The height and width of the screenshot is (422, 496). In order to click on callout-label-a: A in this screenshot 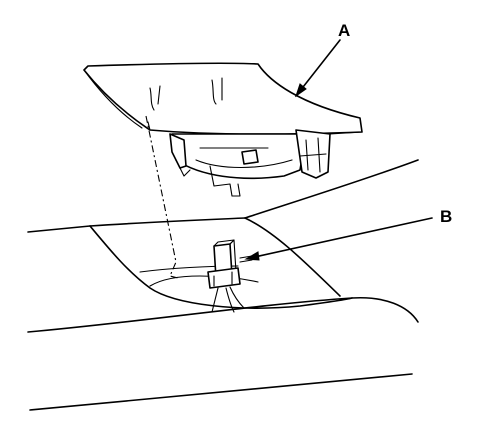, I will do `click(344, 30)`.